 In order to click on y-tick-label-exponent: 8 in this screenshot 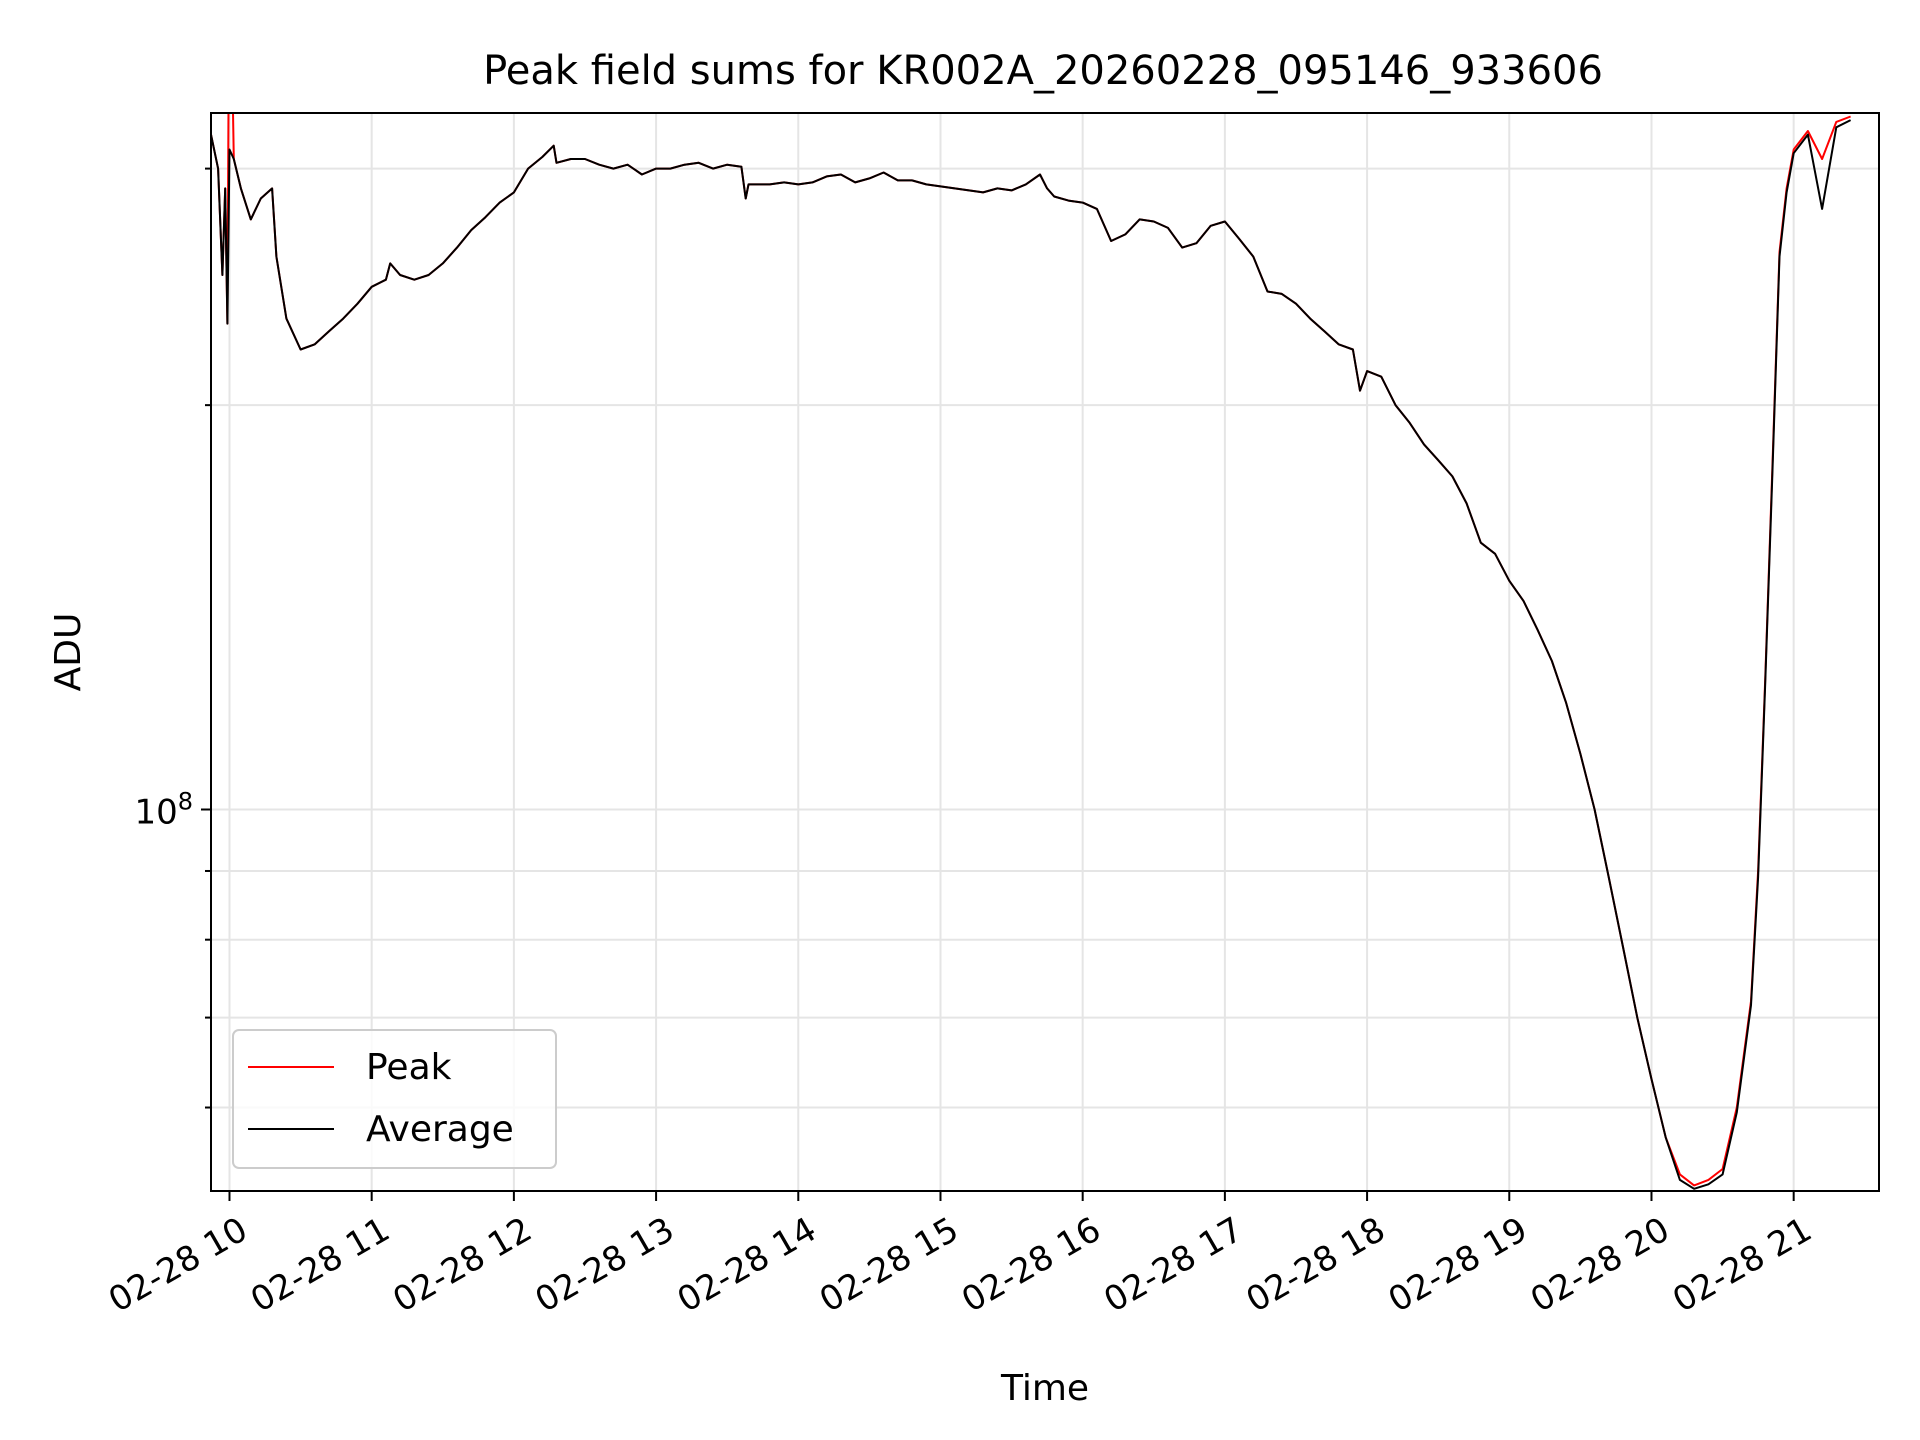, I will do `click(185, 802)`.